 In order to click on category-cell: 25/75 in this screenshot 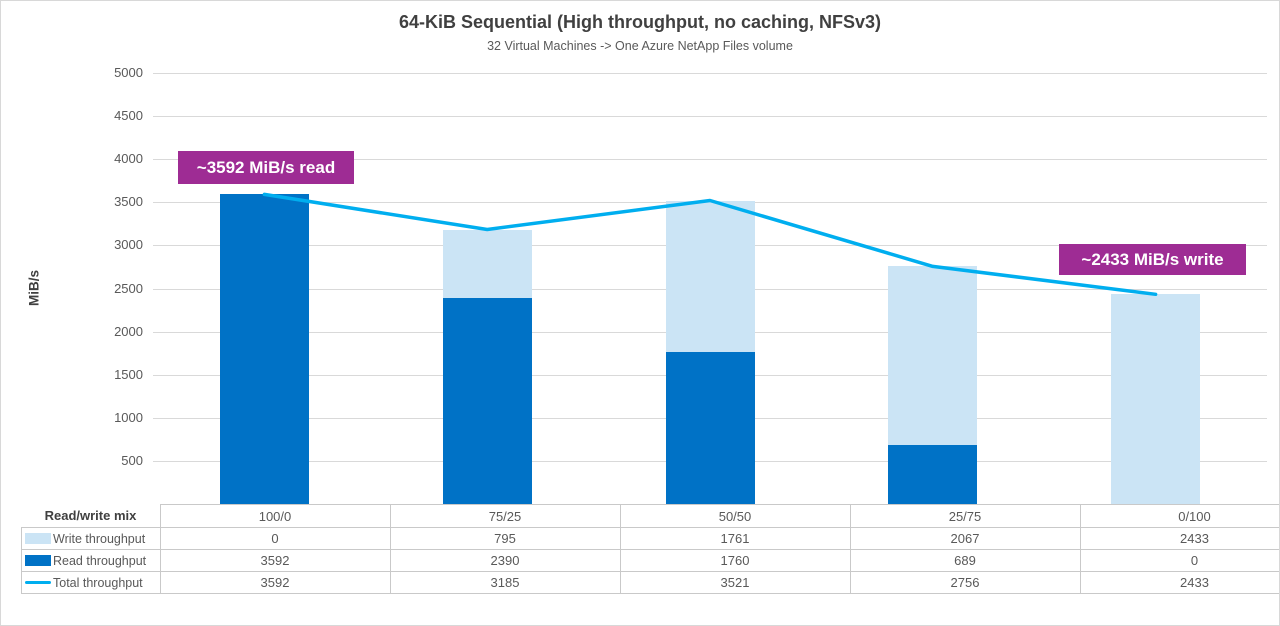, I will do `click(965, 516)`.